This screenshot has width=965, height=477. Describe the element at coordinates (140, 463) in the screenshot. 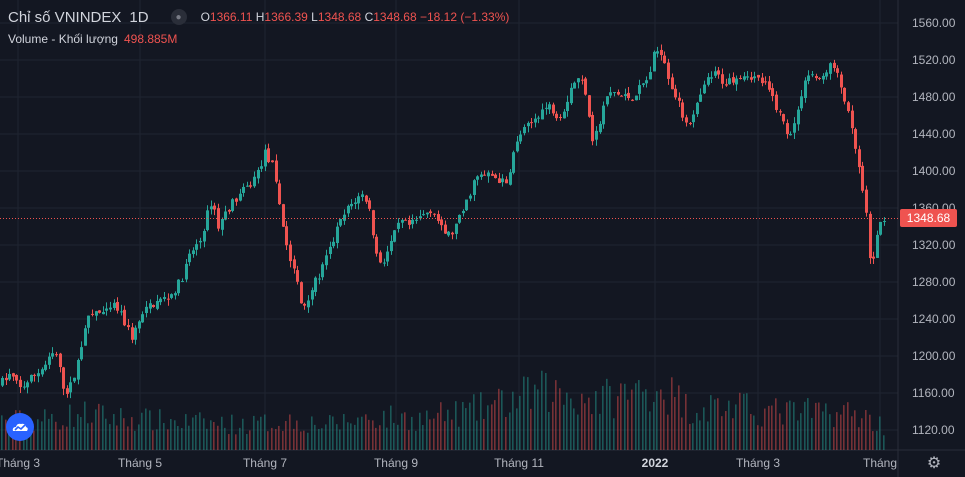

I see `time-tick-label: Tháng 5` at that location.